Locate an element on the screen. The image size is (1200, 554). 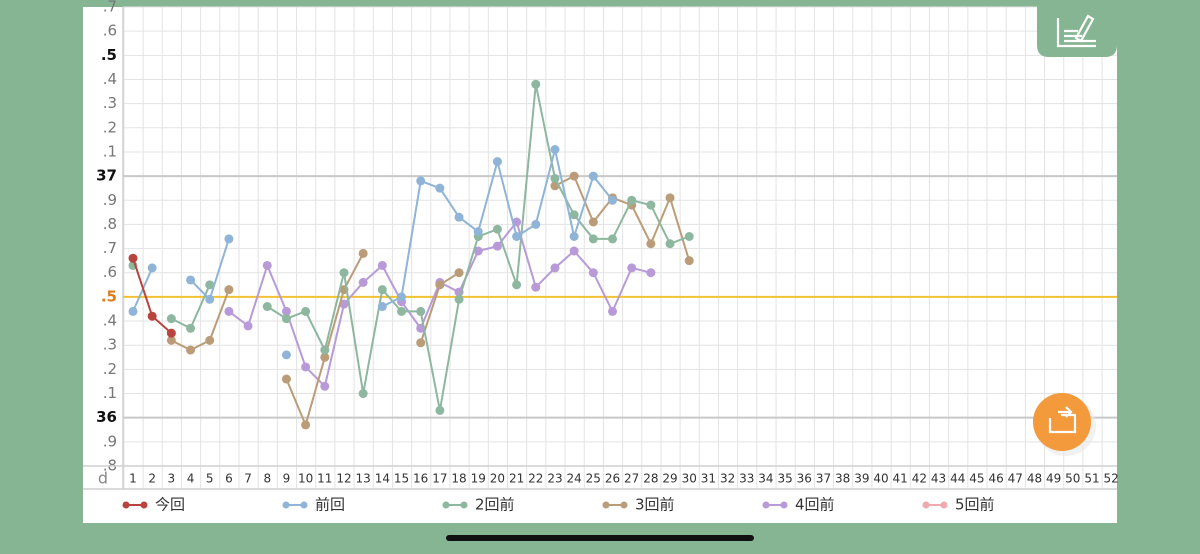
x-tick-label: 9 is located at coordinates (287, 479).